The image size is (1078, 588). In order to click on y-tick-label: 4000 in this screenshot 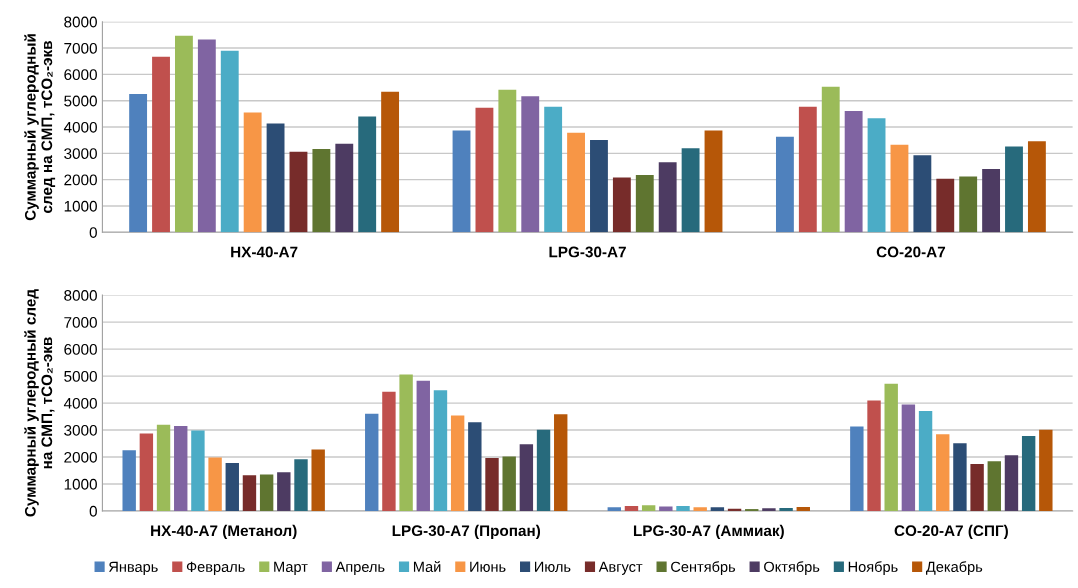, I will do `click(80, 127)`.